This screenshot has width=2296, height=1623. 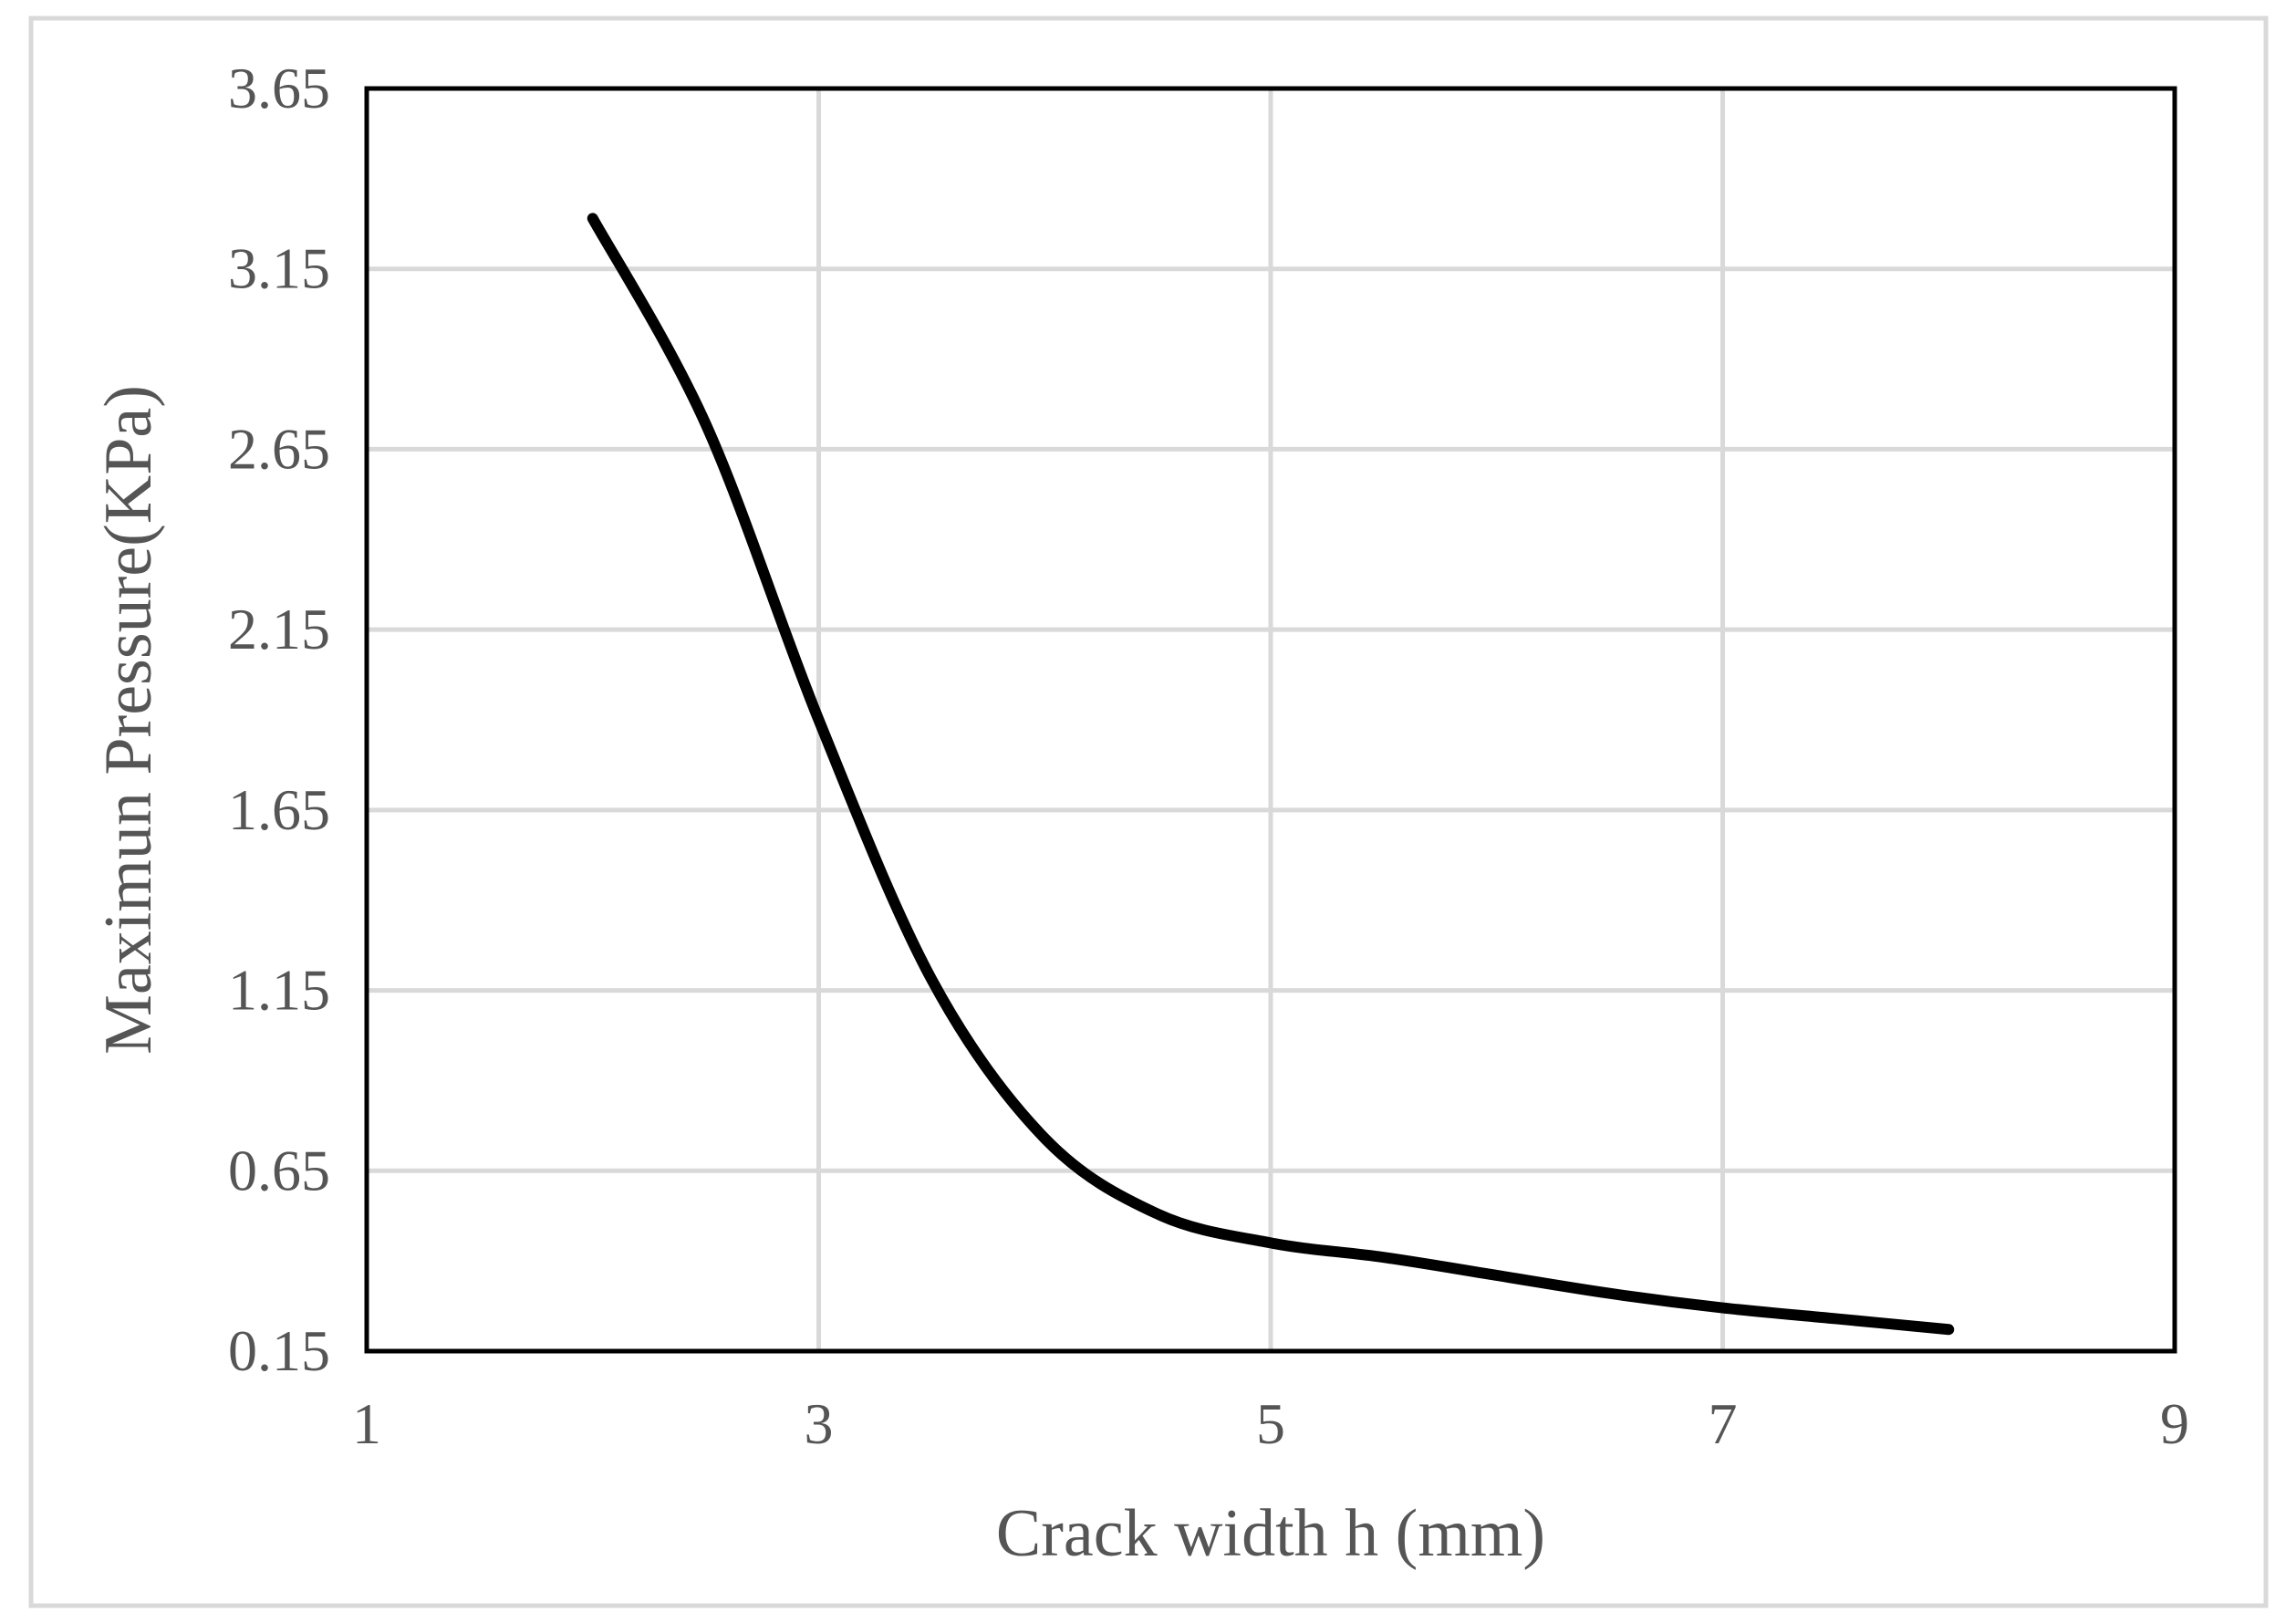 What do you see at coordinates (1723, 1423) in the screenshot?
I see `x-tick-label: 7` at bounding box center [1723, 1423].